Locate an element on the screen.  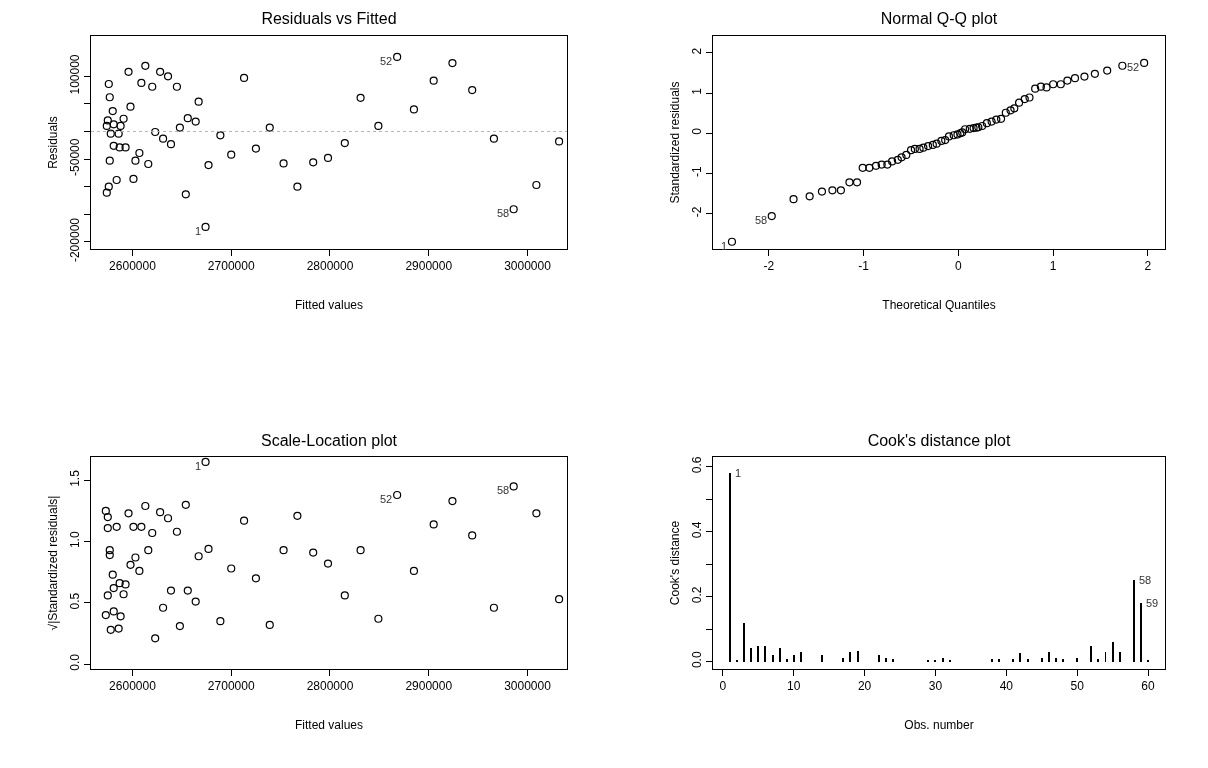
chart-title: Cook's distance plot is located at coordinates (939, 440).